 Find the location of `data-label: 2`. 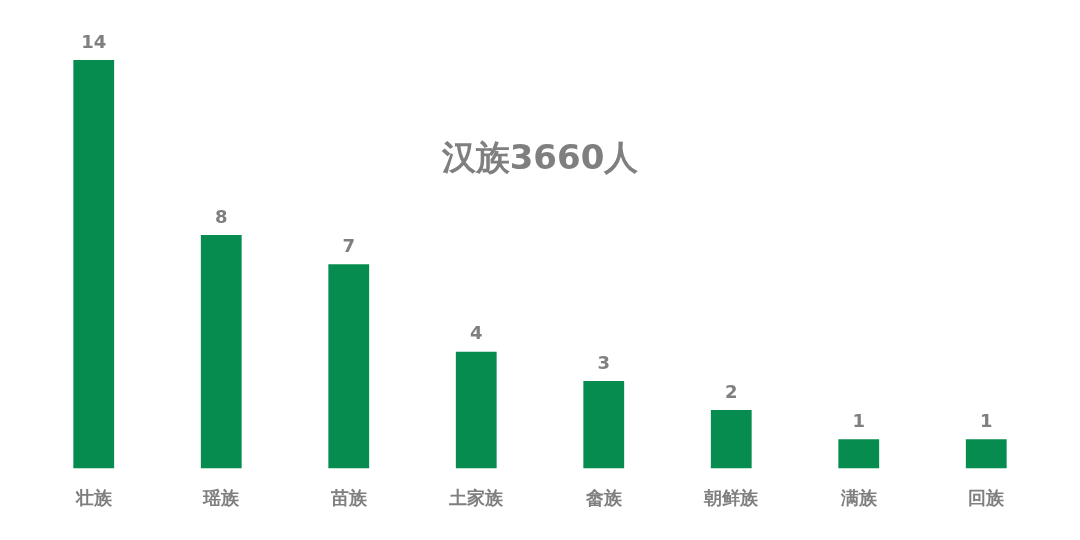

data-label: 2 is located at coordinates (731, 391).